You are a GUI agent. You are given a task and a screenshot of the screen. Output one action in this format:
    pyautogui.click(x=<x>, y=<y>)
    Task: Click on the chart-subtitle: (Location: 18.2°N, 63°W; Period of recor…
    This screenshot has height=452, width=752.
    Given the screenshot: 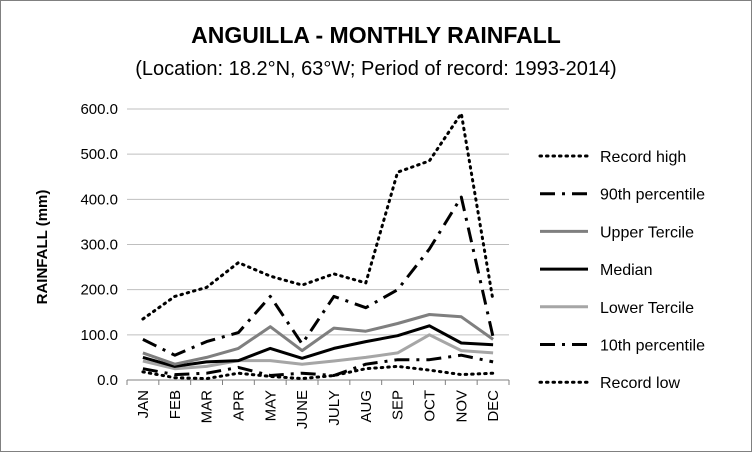 What is the action you would take?
    pyautogui.click(x=376, y=69)
    